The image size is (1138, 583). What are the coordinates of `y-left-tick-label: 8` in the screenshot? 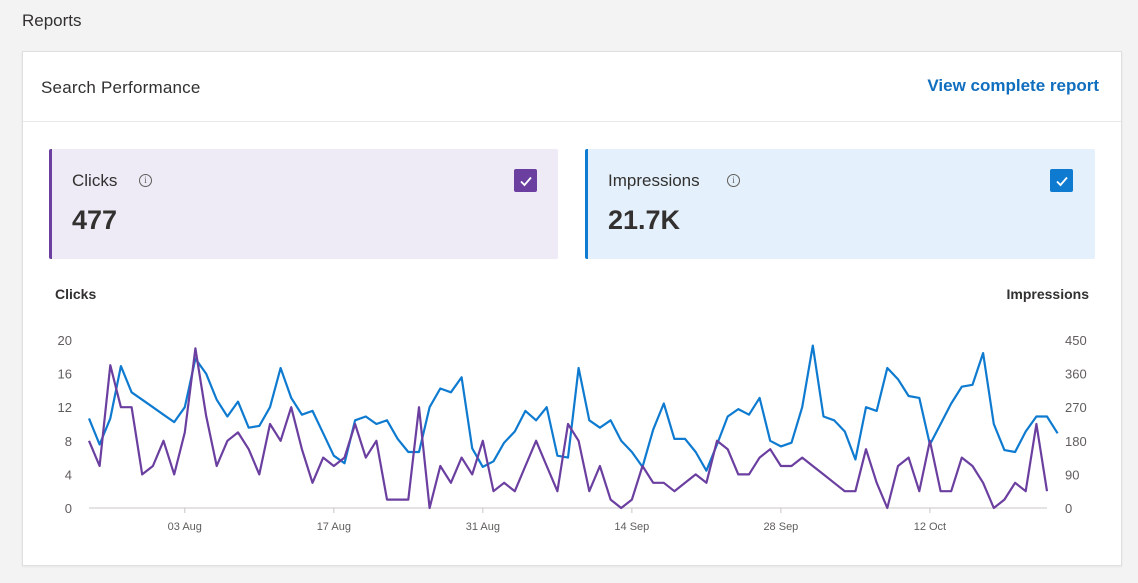 It's located at (68, 441).